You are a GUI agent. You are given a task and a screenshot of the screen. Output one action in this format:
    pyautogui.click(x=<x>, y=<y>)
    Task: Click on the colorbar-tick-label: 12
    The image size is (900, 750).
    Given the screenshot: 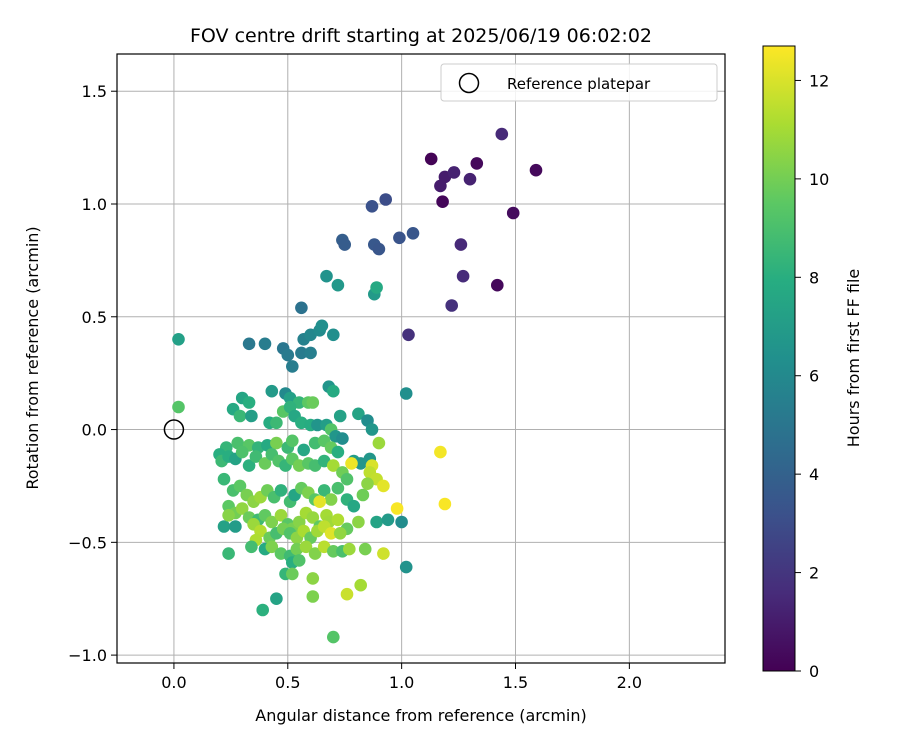 What is the action you would take?
    pyautogui.click(x=819, y=80)
    